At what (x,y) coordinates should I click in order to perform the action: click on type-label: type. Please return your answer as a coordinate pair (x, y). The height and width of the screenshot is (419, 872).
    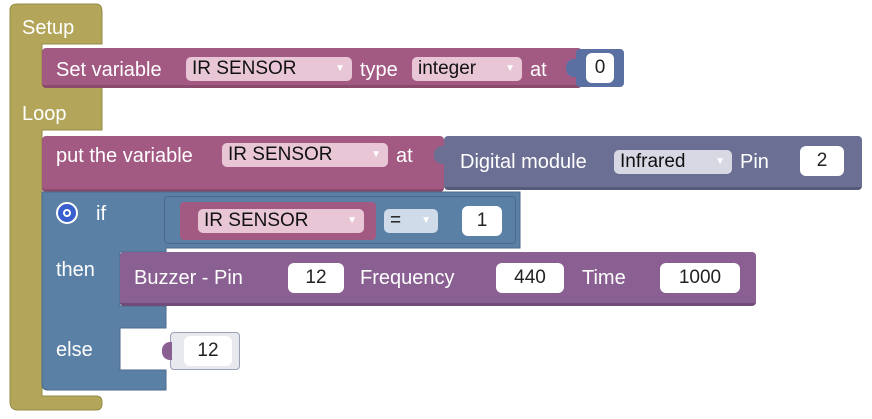
    Looking at the image, I should click on (379, 70).